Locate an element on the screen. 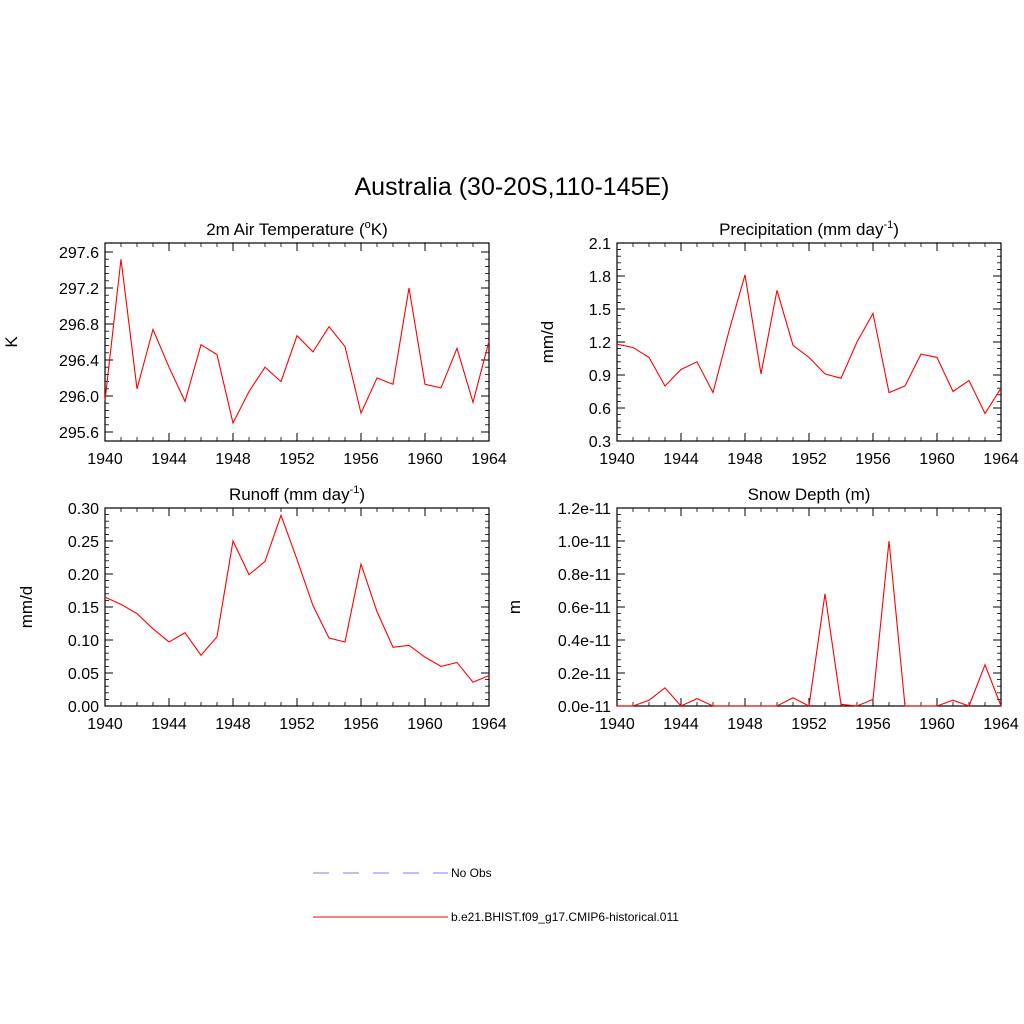 This screenshot has width=1024, height=1024. runoff-x-tick-label: 1940 is located at coordinates (105, 724).